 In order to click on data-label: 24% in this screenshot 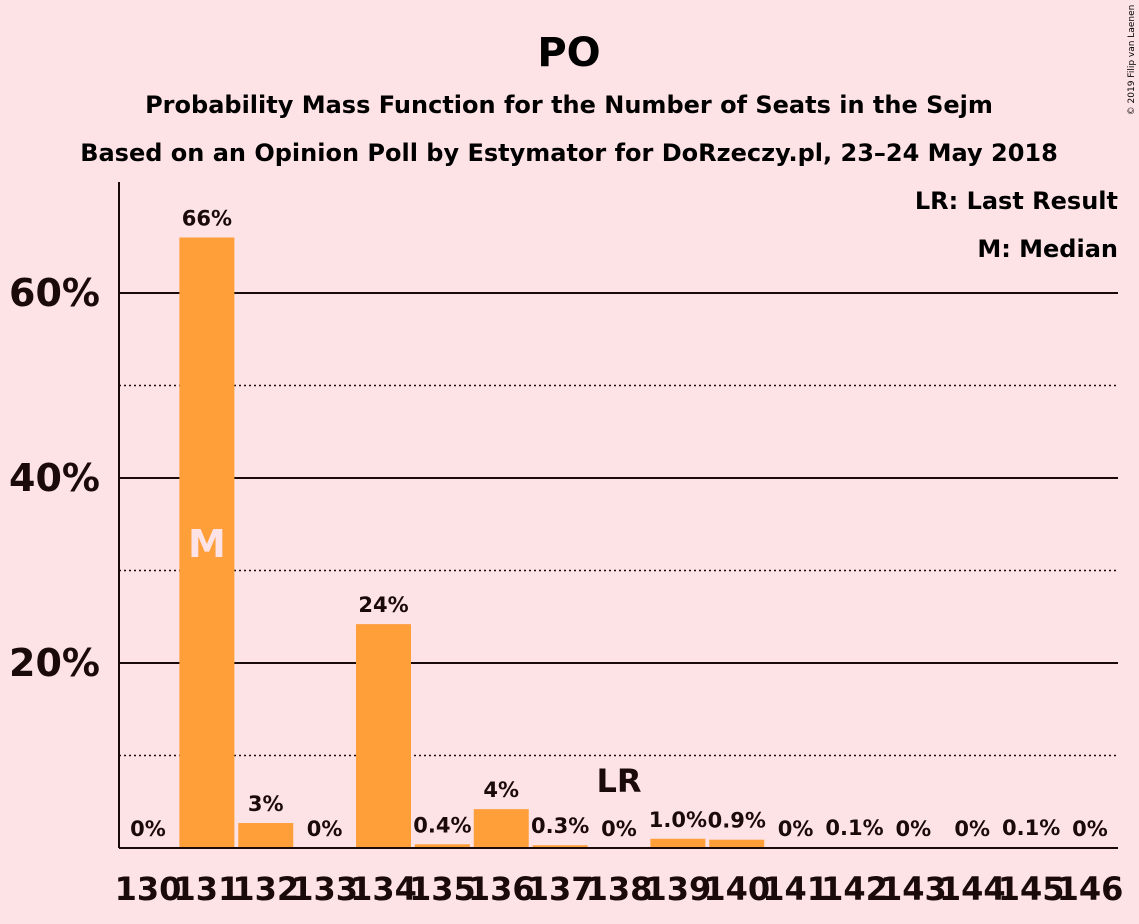, I will do `click(383, 605)`.